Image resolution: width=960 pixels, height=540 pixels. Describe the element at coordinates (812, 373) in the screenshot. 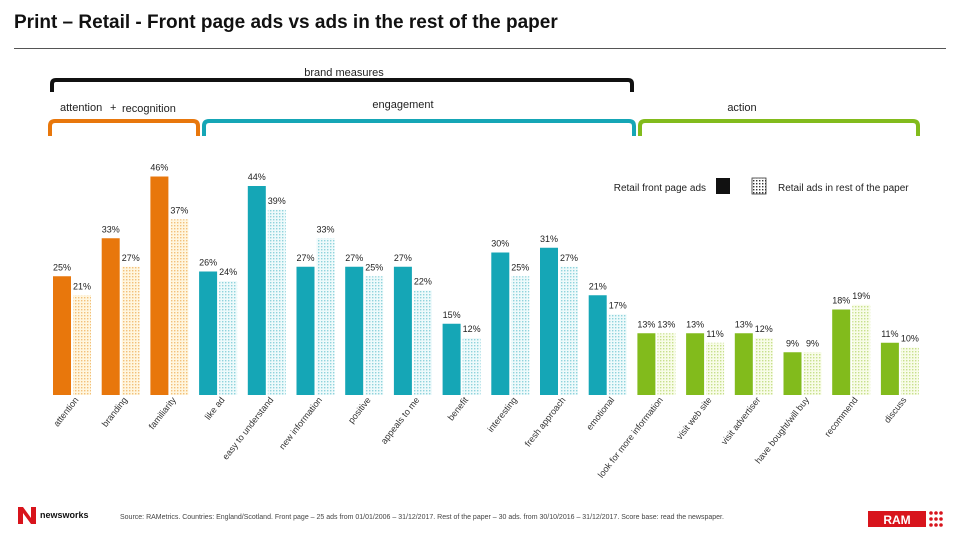

I see `bar-have-bought-will-buy-rest` at that location.